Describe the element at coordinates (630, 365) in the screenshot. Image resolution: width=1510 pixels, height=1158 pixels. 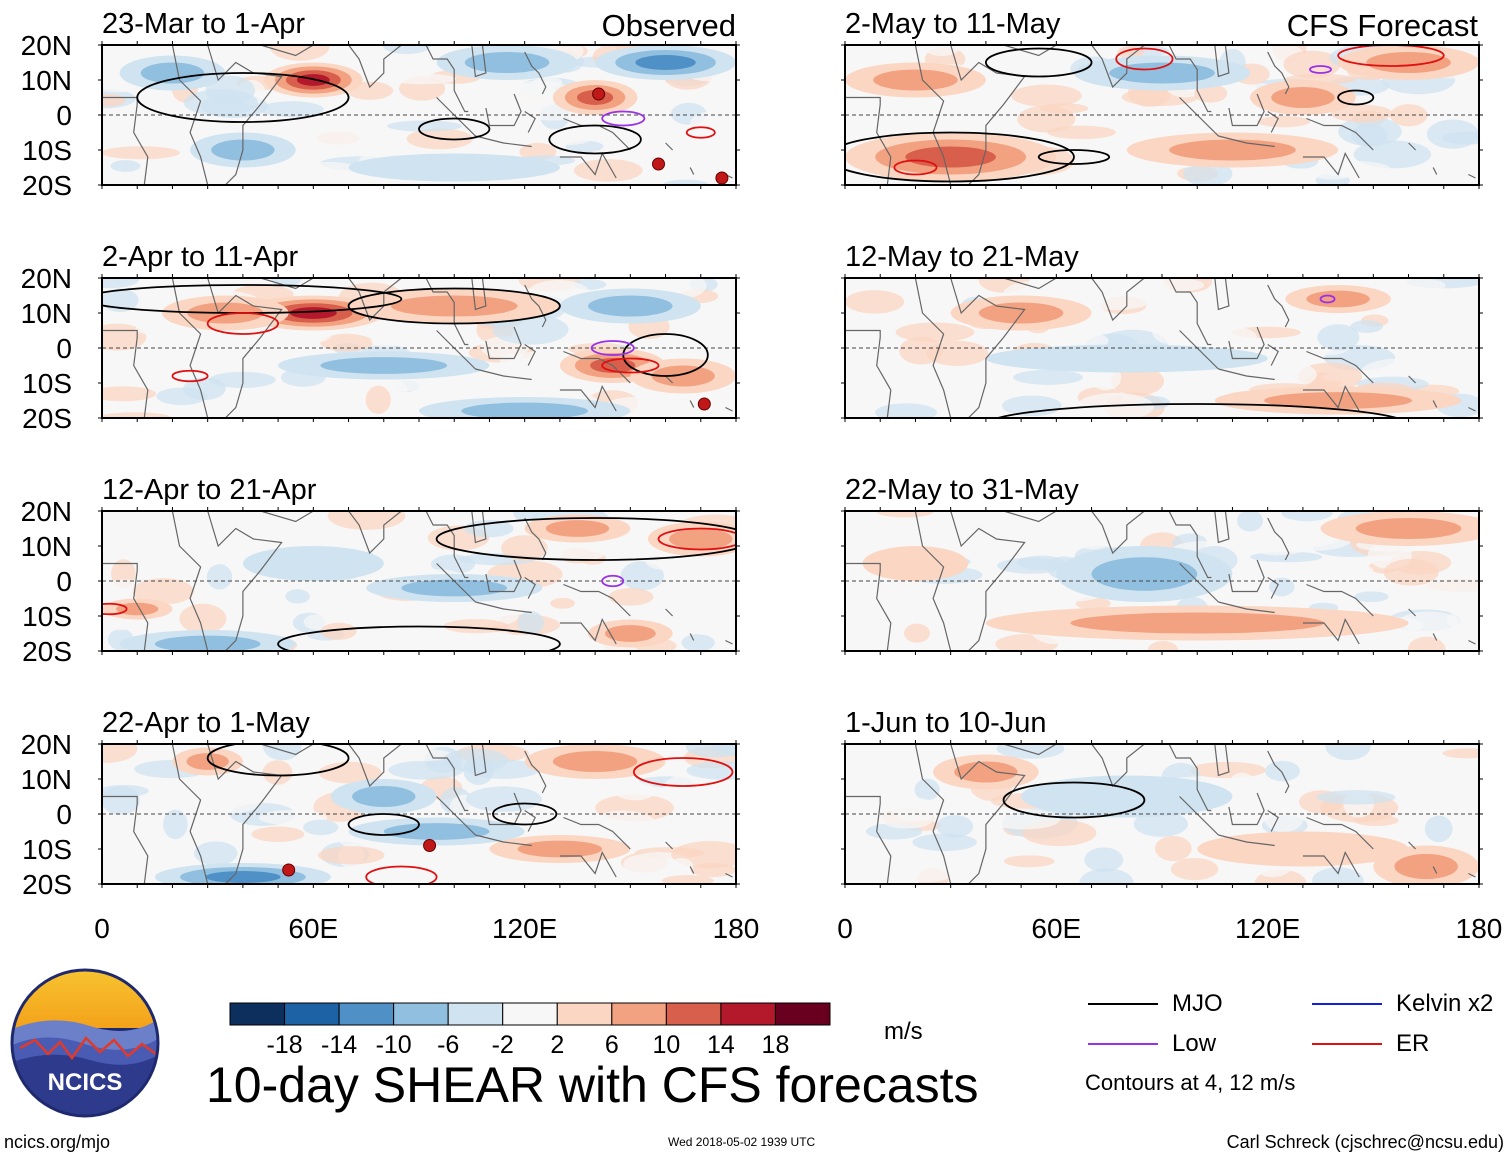
I see `er-contour` at that location.